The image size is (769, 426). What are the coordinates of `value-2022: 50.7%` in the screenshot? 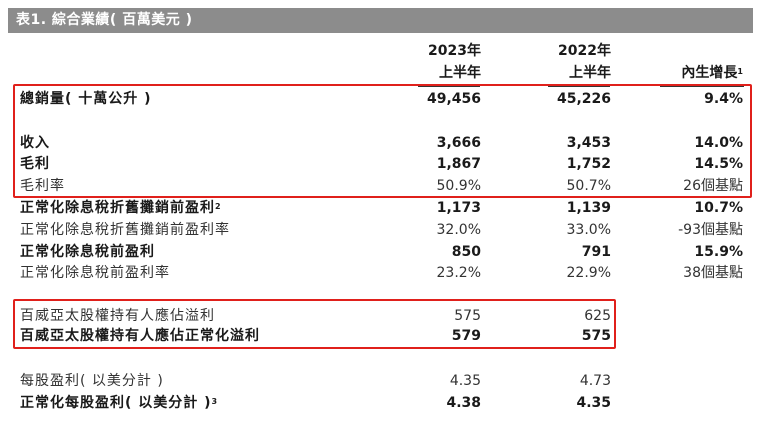 It's located at (588, 186).